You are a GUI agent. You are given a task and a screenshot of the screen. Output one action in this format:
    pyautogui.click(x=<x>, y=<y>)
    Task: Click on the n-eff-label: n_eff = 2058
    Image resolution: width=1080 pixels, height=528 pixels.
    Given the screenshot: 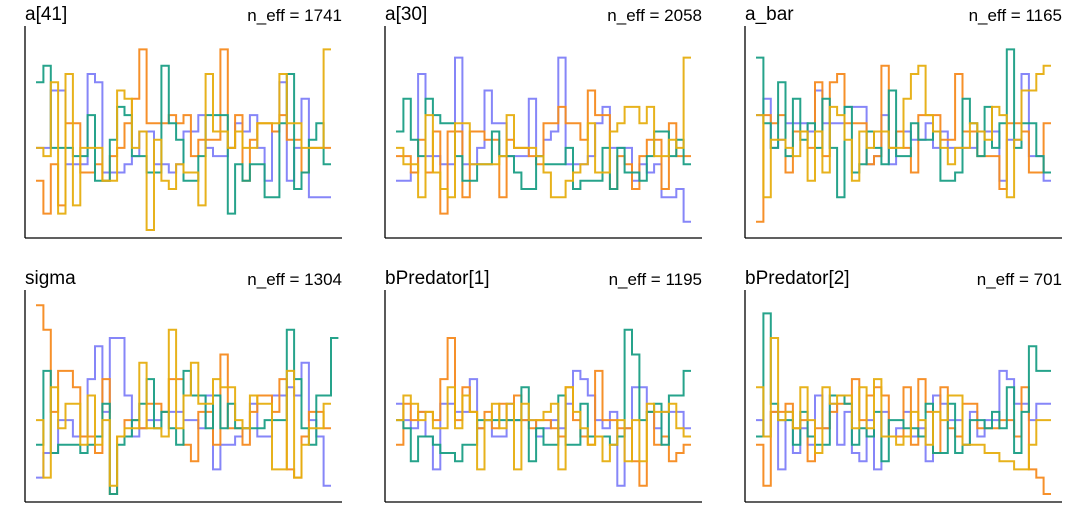 What is the action you would take?
    pyautogui.click(x=654, y=15)
    